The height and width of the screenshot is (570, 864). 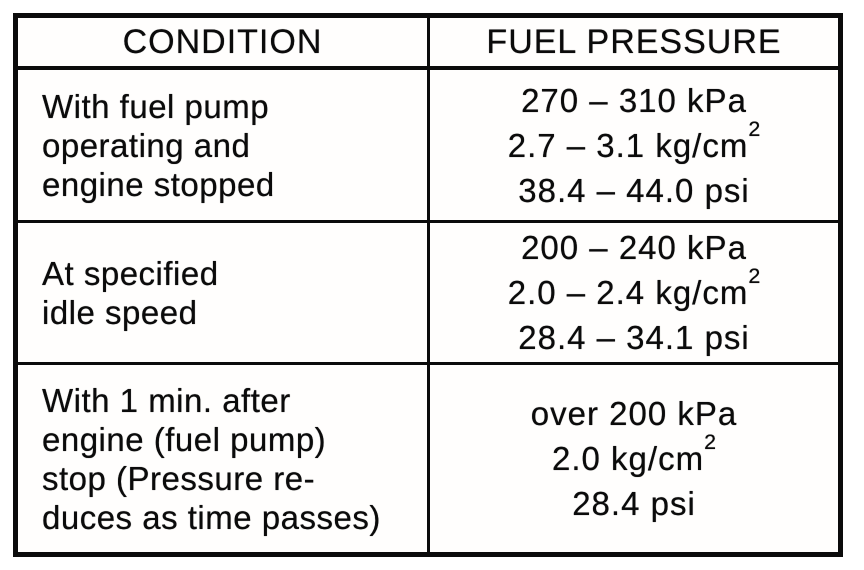 What do you see at coordinates (628, 145) in the screenshot?
I see `pressure-kgcm-text: 2.7 – 3.1 kg/cm` at bounding box center [628, 145].